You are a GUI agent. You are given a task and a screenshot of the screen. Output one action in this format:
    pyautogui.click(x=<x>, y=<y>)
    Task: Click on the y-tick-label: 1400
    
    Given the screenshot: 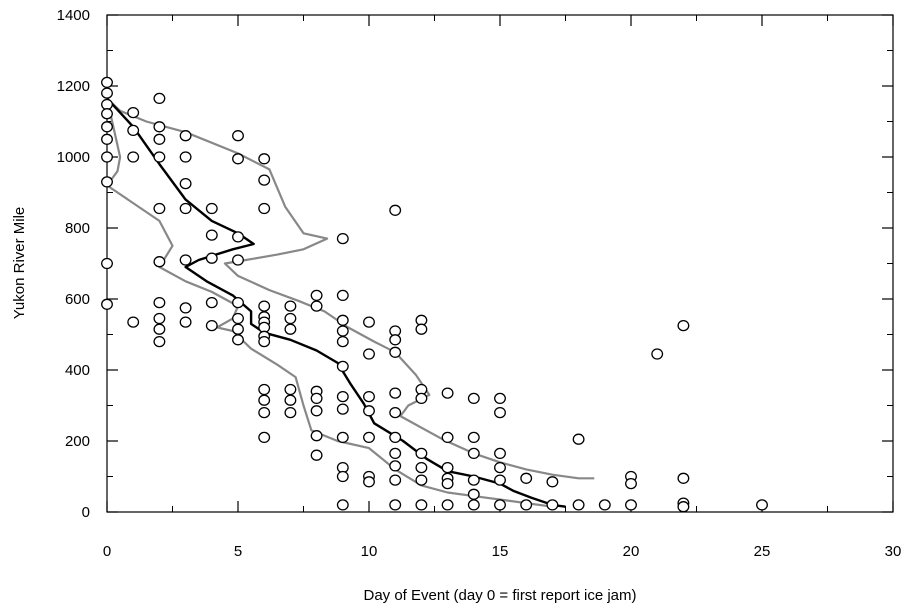 What is the action you would take?
    pyautogui.click(x=73, y=15)
    